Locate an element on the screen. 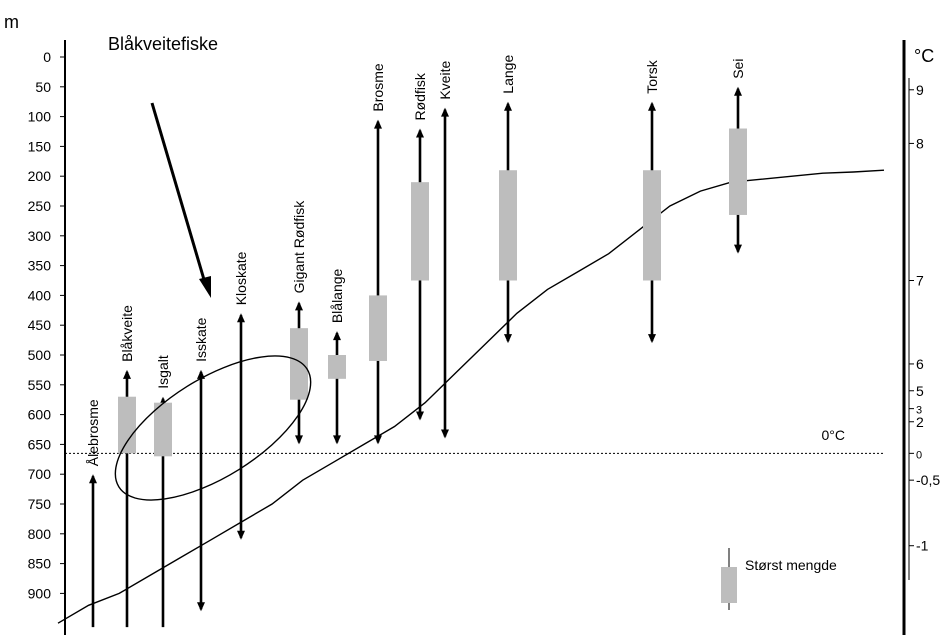 Image resolution: width=947 pixels, height=635 pixels. left-axis-tick-label: 750 is located at coordinates (40, 504).